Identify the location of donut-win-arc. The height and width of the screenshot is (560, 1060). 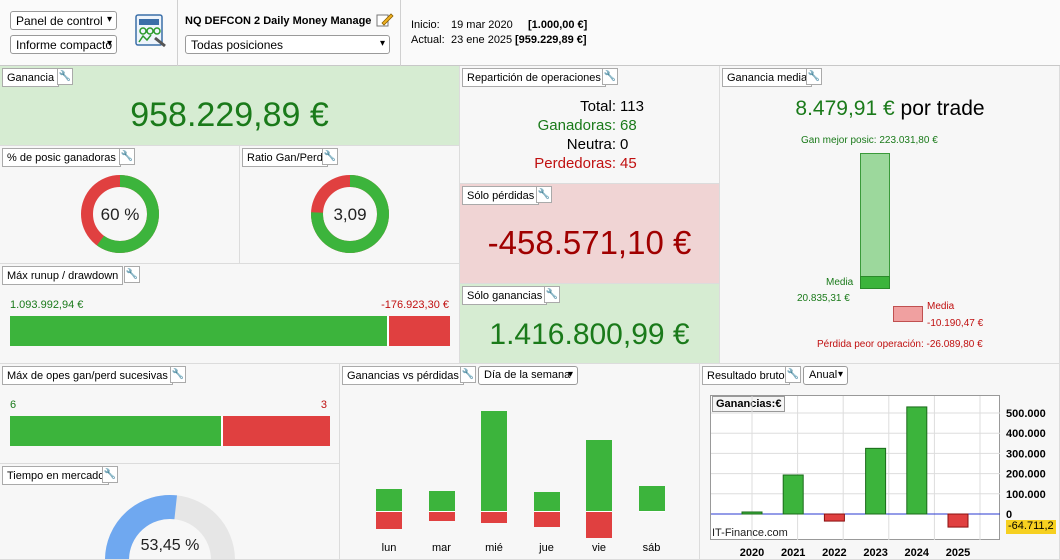
(120, 214).